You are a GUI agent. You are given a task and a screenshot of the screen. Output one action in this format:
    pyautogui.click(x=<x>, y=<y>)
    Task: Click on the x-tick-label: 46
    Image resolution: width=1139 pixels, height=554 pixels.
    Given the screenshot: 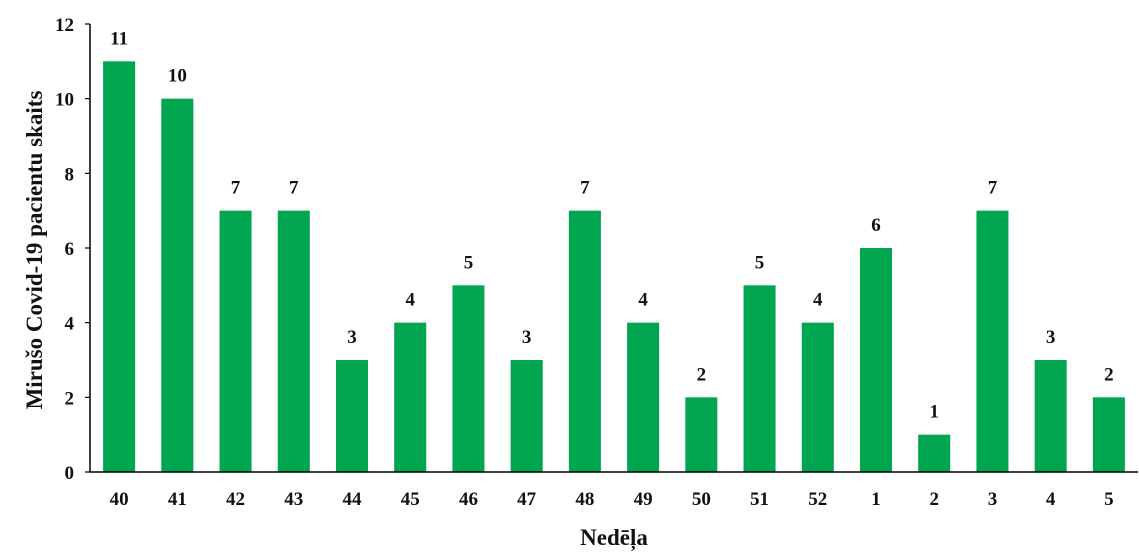 What is the action you would take?
    pyautogui.click(x=468, y=499)
    